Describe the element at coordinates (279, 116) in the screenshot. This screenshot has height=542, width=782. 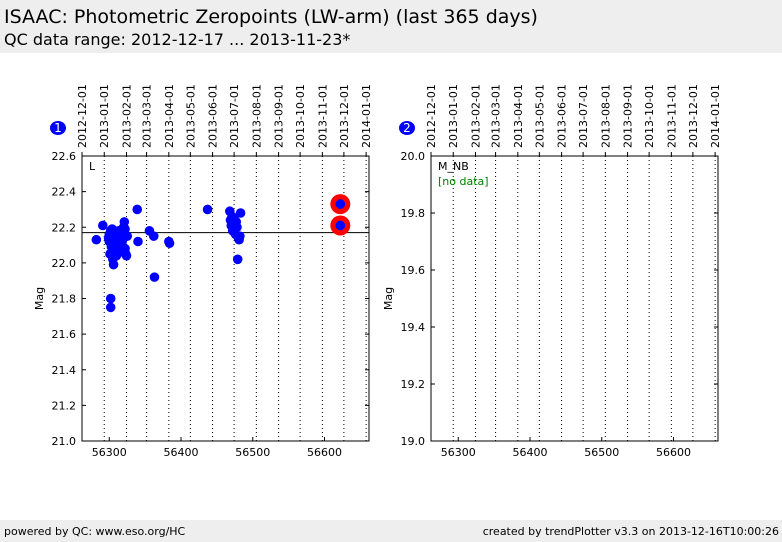
I see `panel-1-date-tick-label: 2013-09-01` at that location.